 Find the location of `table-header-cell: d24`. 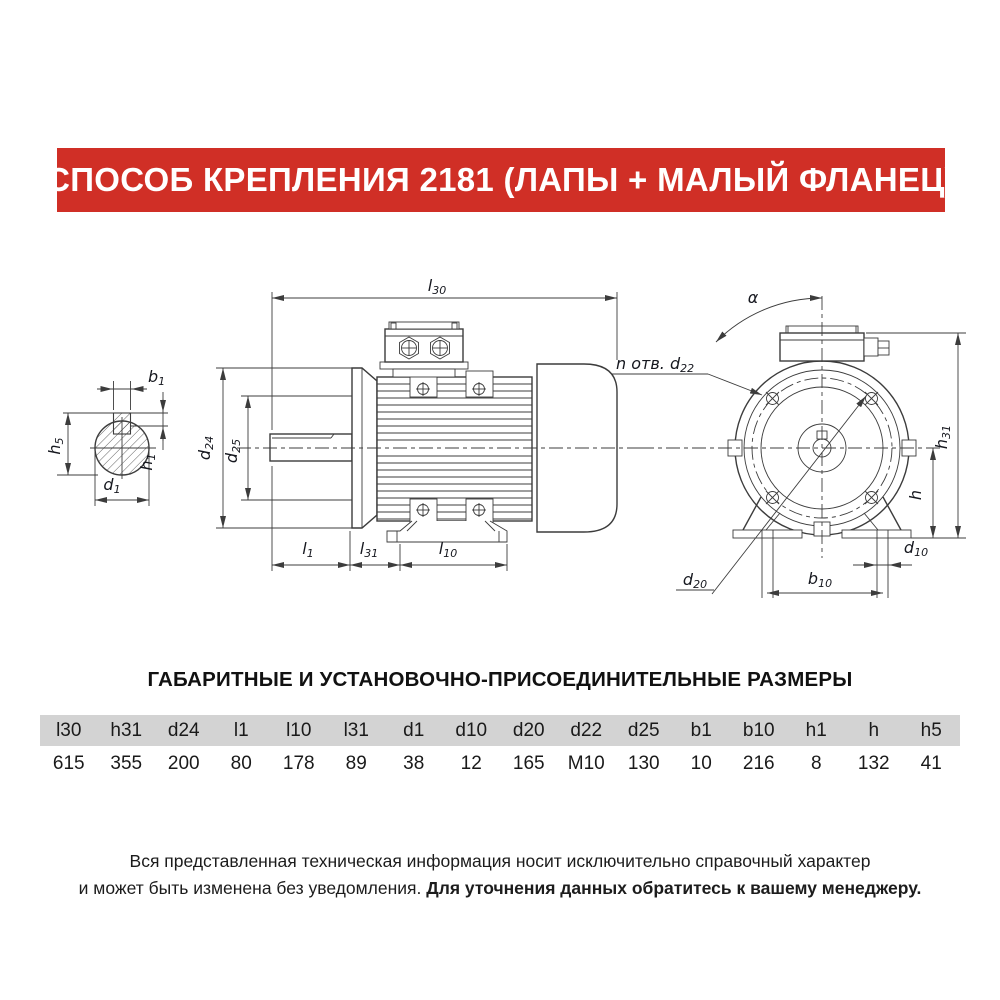

table-header-cell: d24 is located at coordinates (183, 730).